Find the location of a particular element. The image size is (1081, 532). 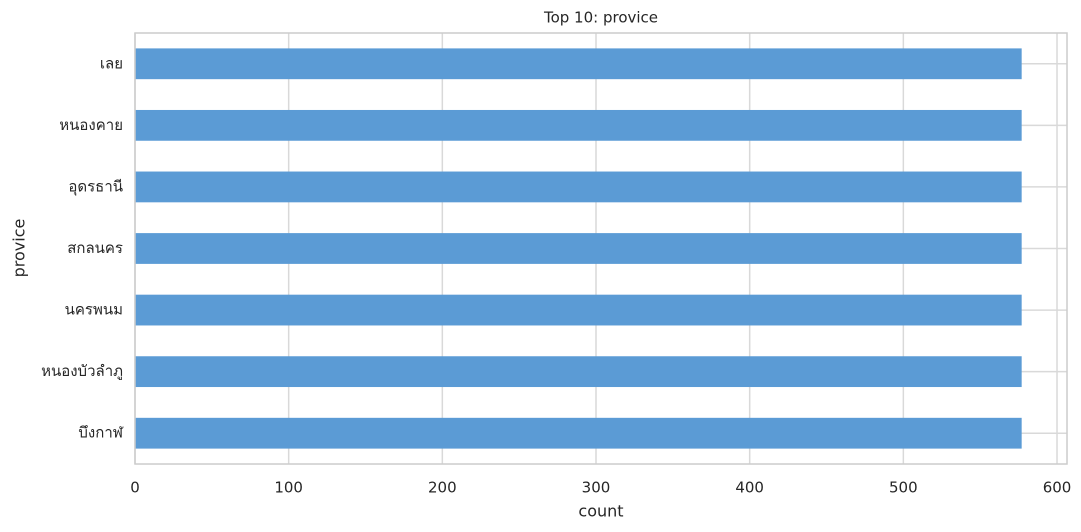

y-tick-label: หนองคาย is located at coordinates (91, 125).